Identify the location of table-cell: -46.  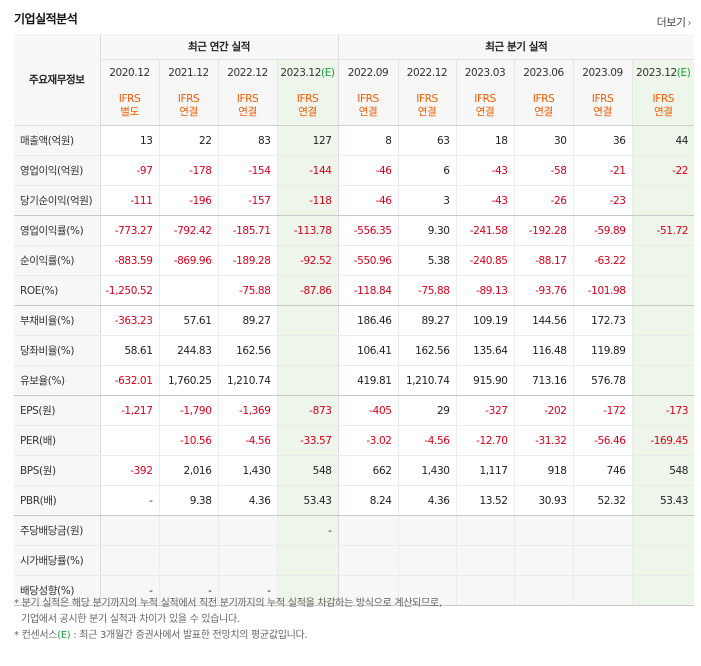
(368, 170).